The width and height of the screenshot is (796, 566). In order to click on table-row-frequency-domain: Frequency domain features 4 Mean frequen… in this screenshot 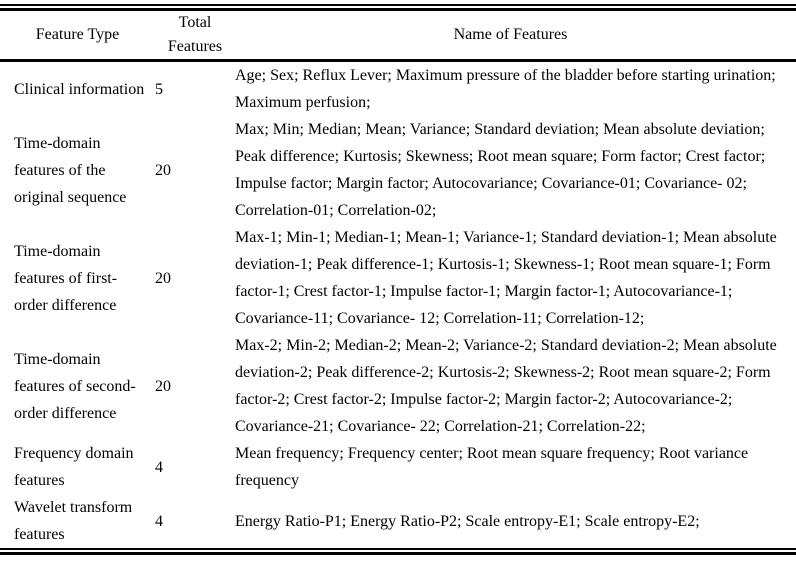, I will do `click(398, 467)`.